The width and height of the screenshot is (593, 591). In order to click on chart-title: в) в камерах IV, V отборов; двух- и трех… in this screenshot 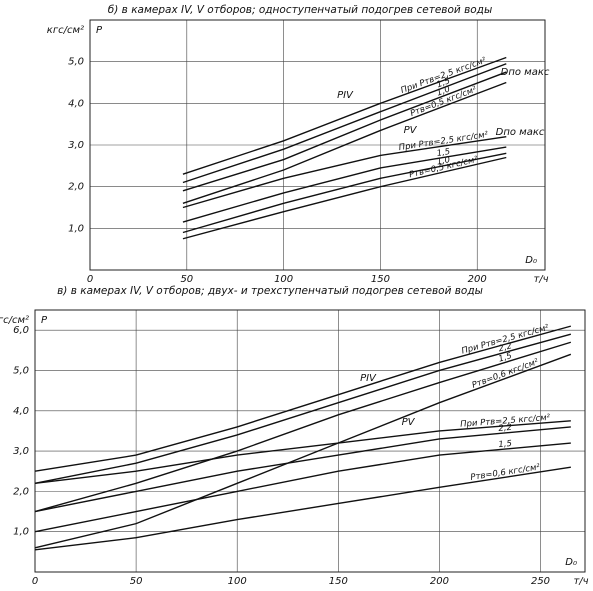, I will do `click(270, 291)`.